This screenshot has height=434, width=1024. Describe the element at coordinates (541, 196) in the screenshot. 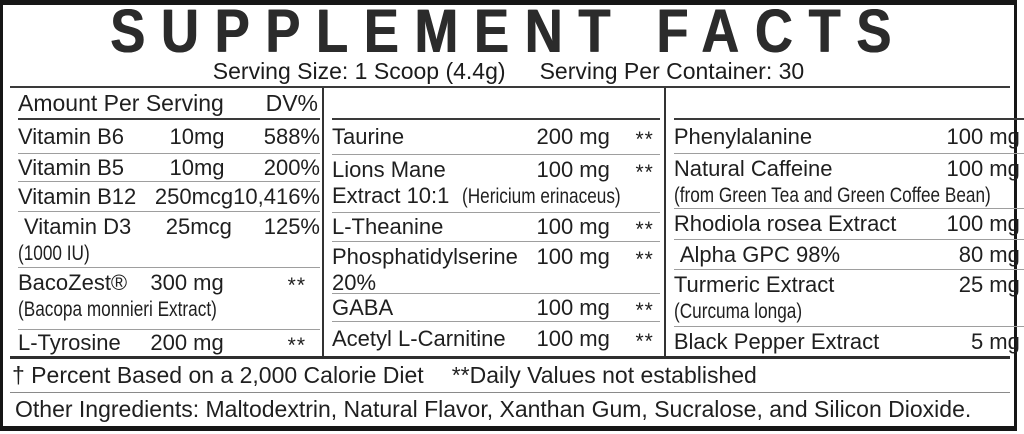

I see `ingredient-subnote: (Hericium erinaceus)` at that location.